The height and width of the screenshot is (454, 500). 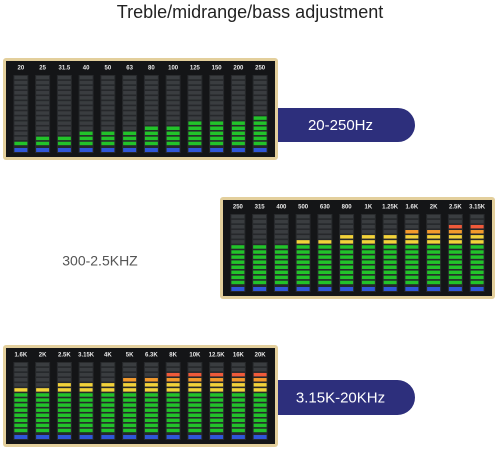 I want to click on panel-screen, so click(x=357, y=248).